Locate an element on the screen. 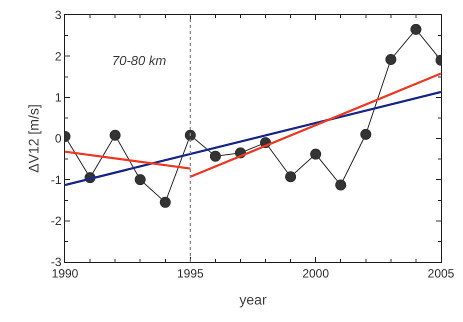 The height and width of the screenshot is (322, 463). x-tick-label: 1995 is located at coordinates (190, 273).